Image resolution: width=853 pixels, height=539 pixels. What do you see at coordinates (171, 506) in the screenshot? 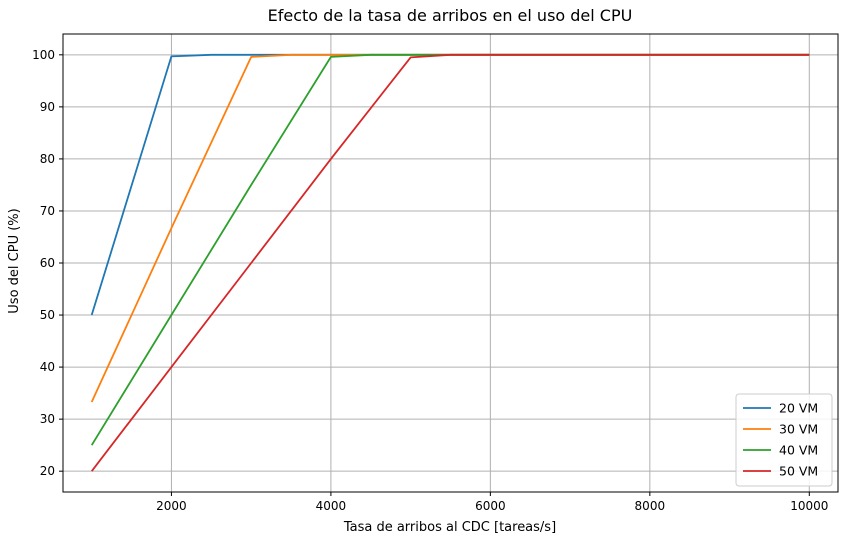
I see `x-tick-label: 2000` at bounding box center [171, 506].